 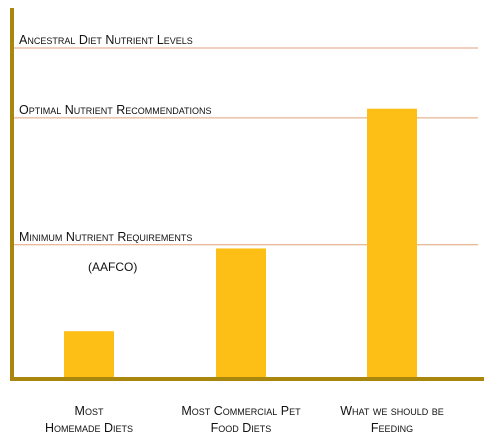 What do you see at coordinates (89, 419) in the screenshot?
I see `category-label-0: Most Homemade Diets` at bounding box center [89, 419].